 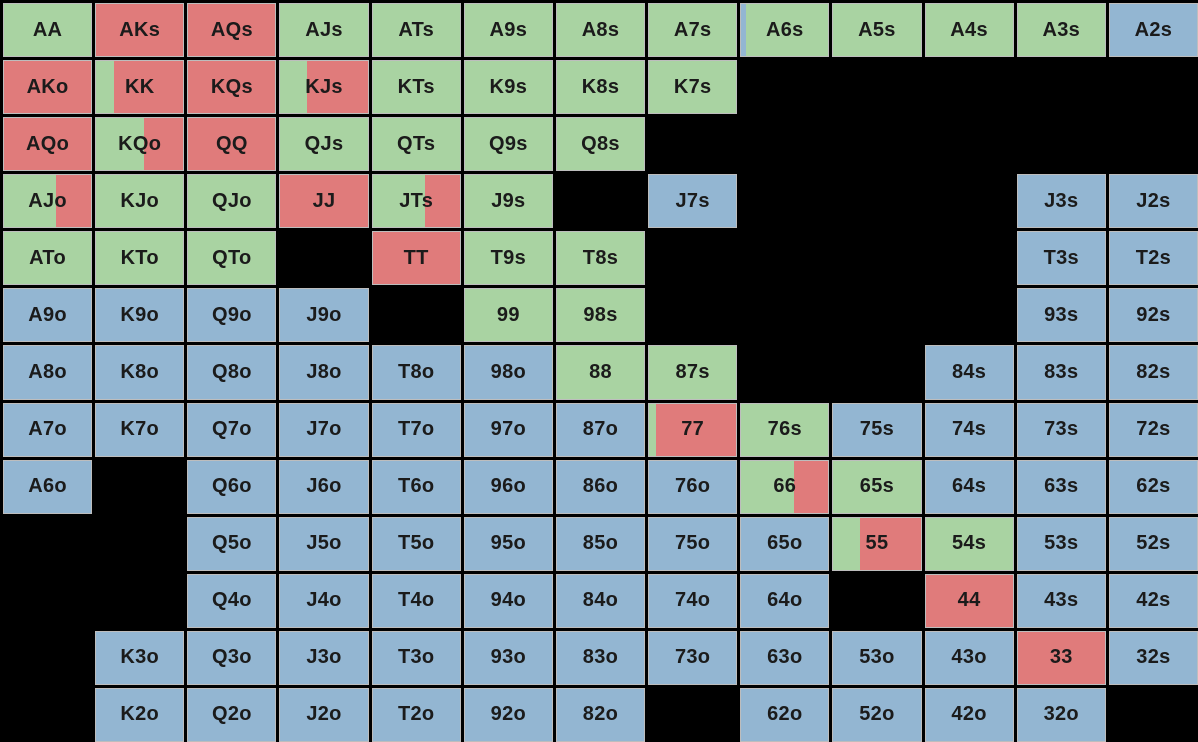 What do you see at coordinates (600, 600) in the screenshot?
I see `hand-cell-84o: 84o` at bounding box center [600, 600].